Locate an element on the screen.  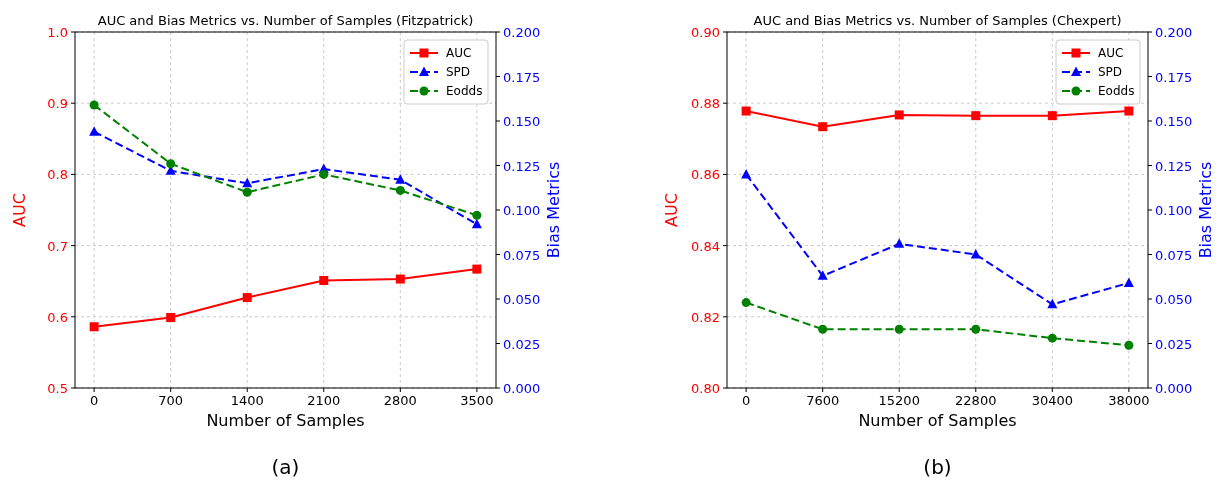
x-tick-label: 3500 is located at coordinates (477, 400).